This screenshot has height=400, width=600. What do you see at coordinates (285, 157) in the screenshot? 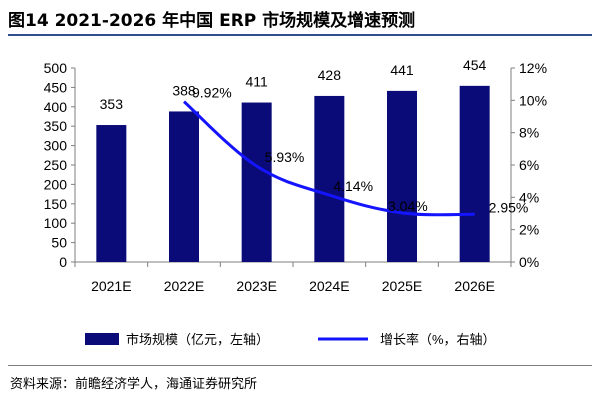
I see `line-value-label: 5.93%` at bounding box center [285, 157].